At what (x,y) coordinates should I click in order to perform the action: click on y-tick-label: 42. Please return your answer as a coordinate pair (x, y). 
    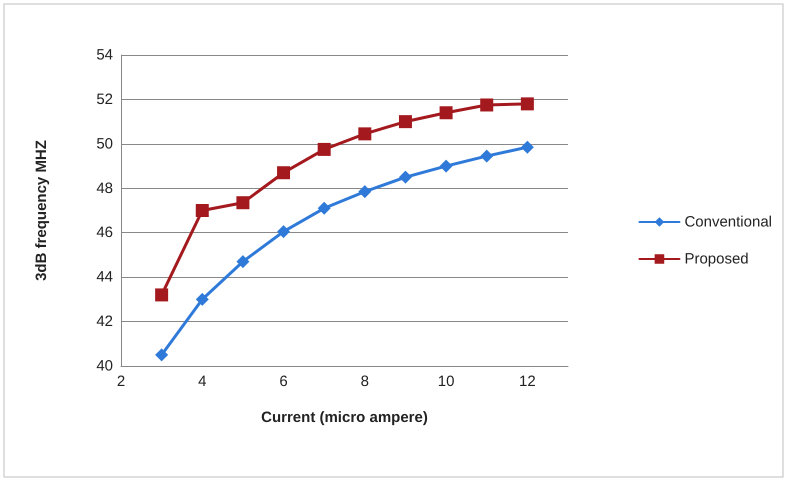
    Looking at the image, I should click on (104, 321).